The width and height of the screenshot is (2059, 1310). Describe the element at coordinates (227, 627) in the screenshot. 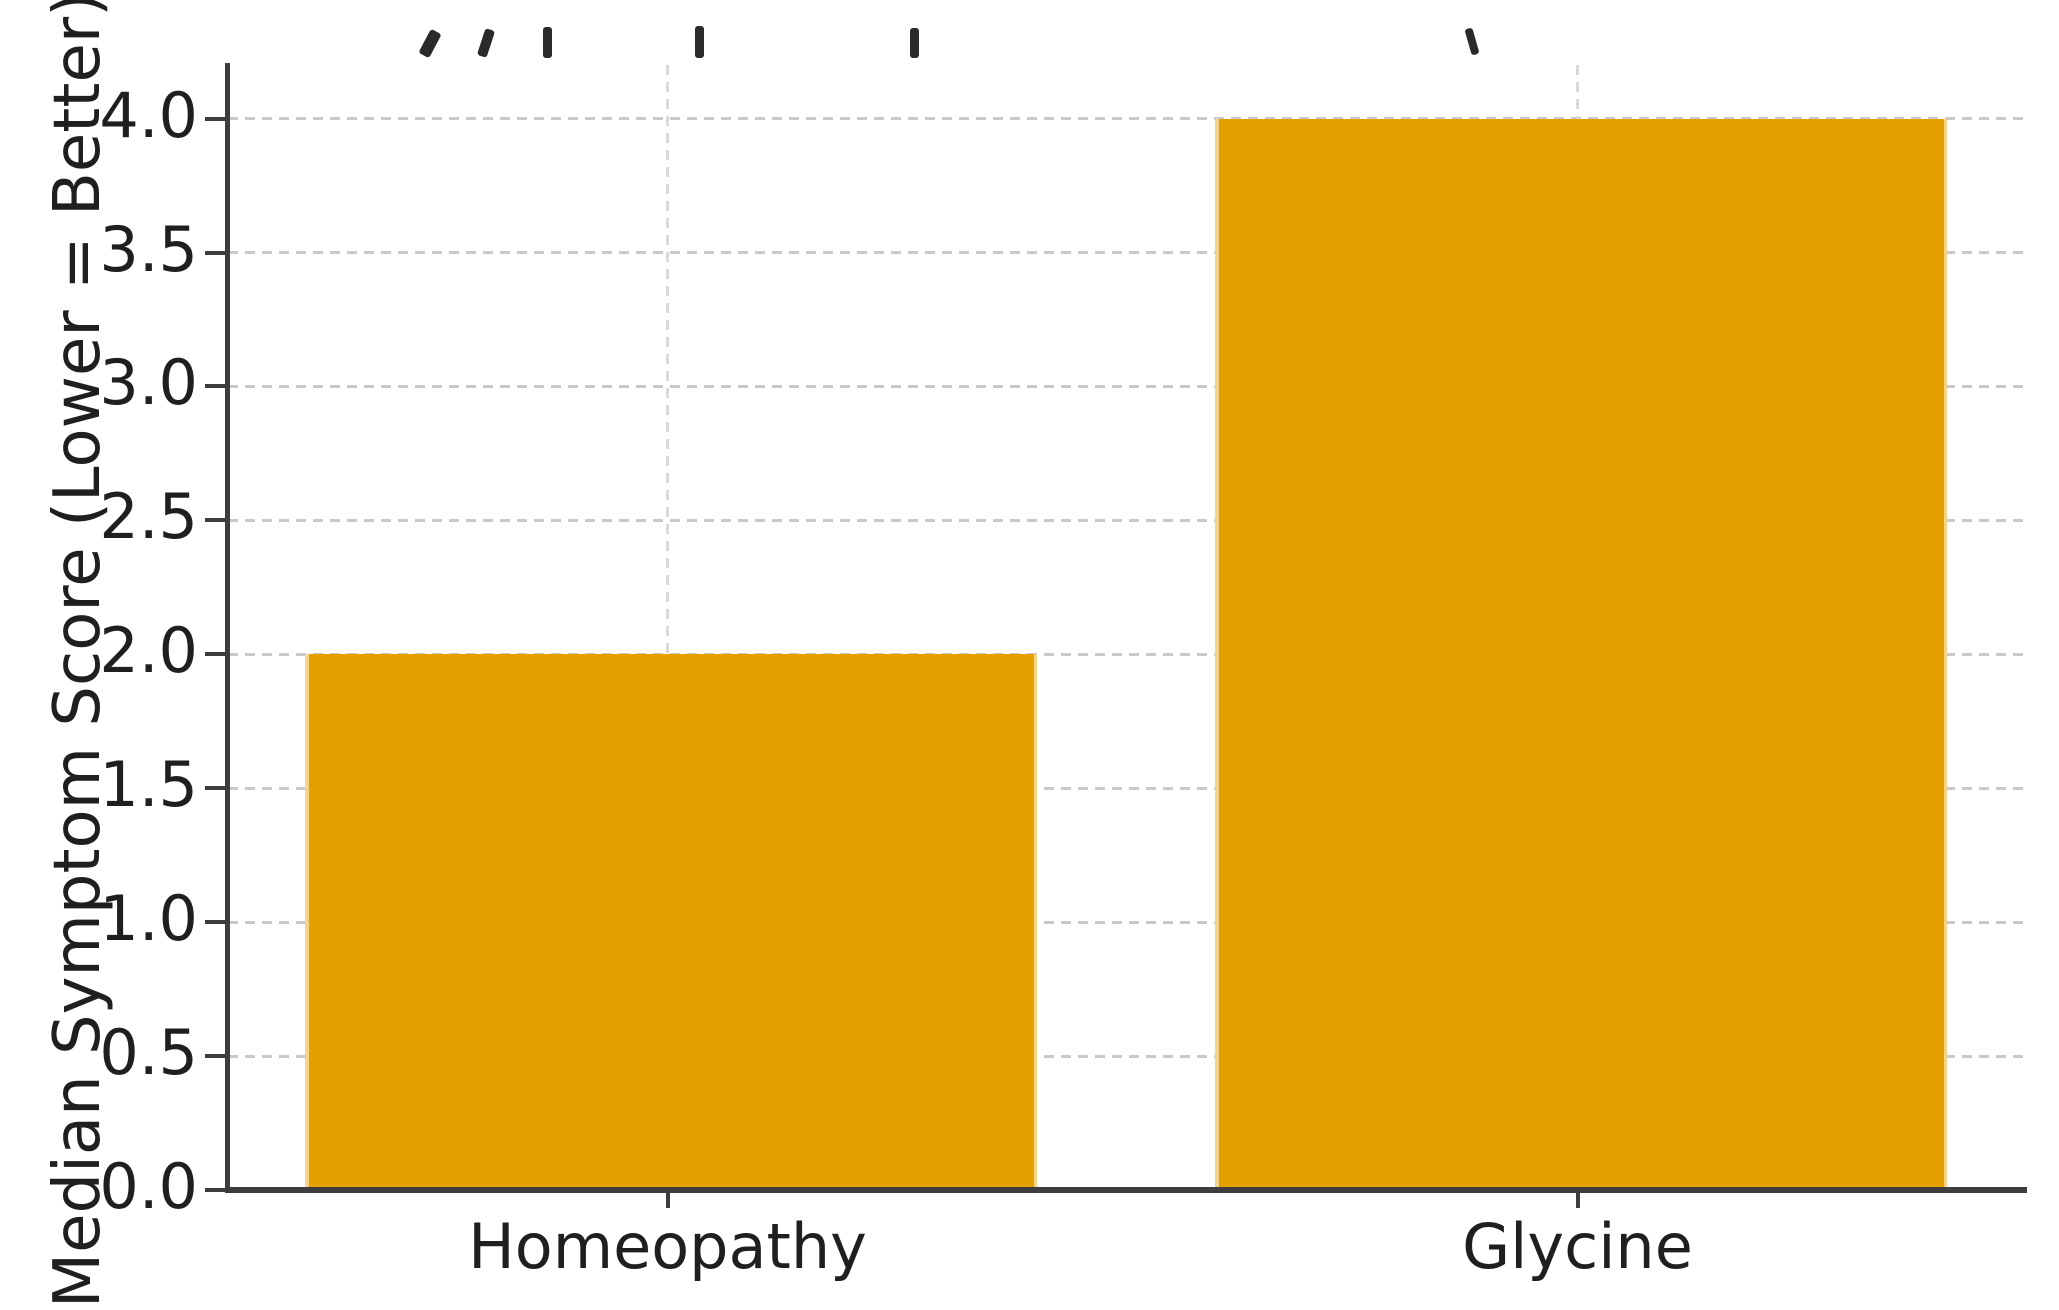

I see `y-axis-spine` at that location.